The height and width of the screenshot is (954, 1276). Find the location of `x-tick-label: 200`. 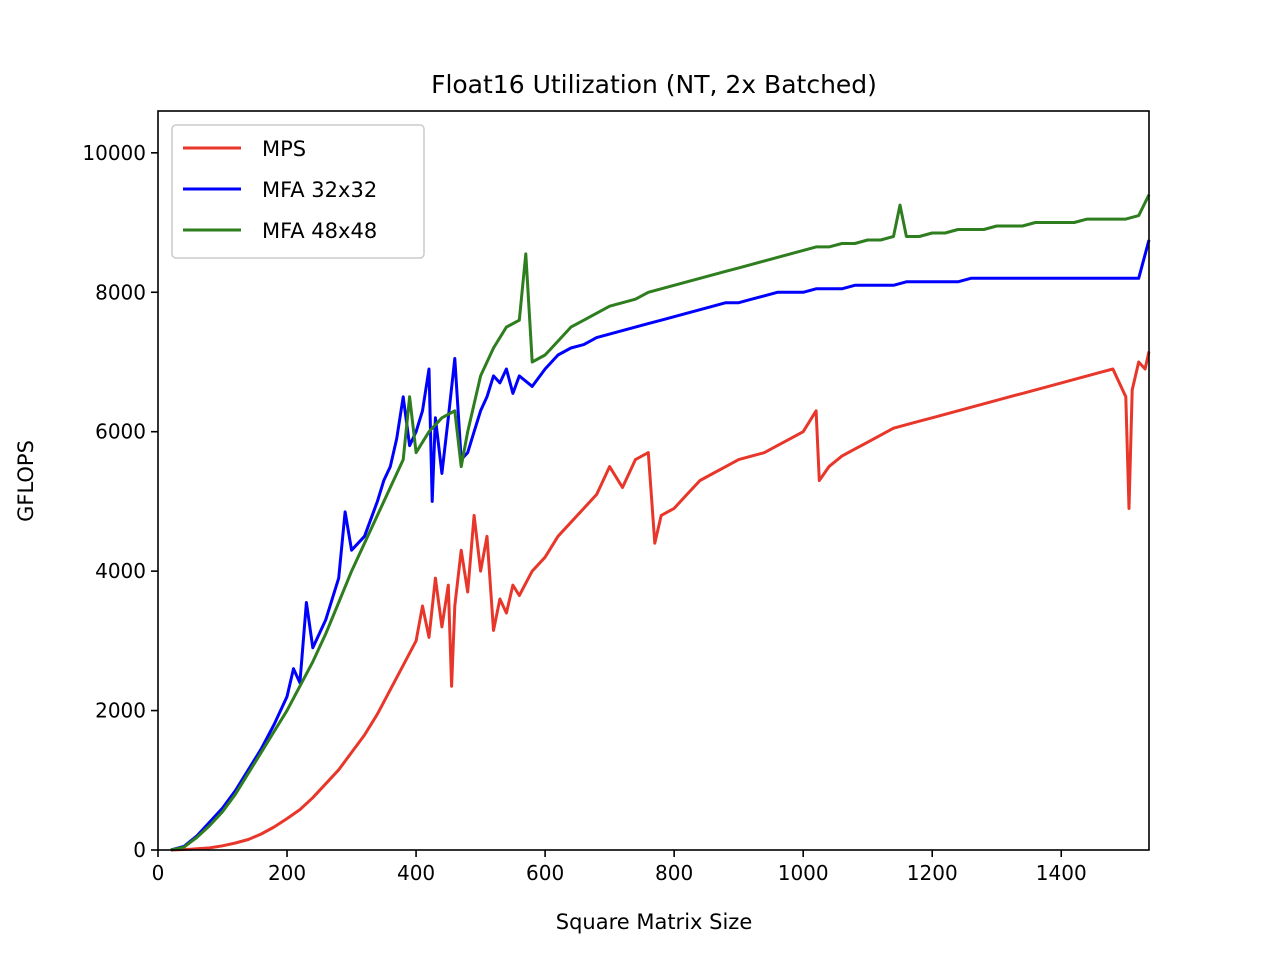

x-tick-label: 200 is located at coordinates (287, 873).